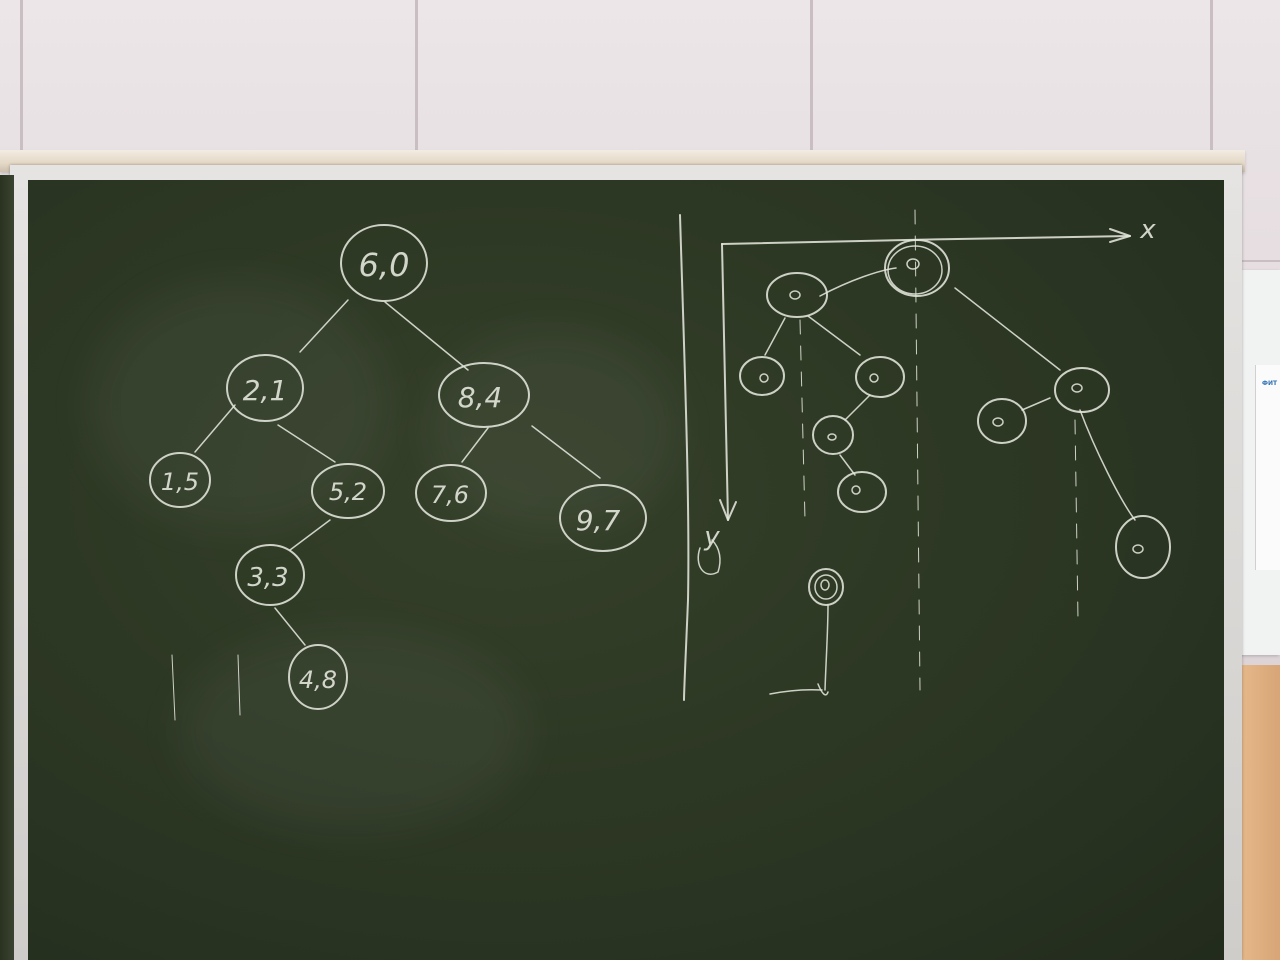 This screenshot has height=960, width=1280. I want to click on tree-node-label: 1,5, so click(180, 482).